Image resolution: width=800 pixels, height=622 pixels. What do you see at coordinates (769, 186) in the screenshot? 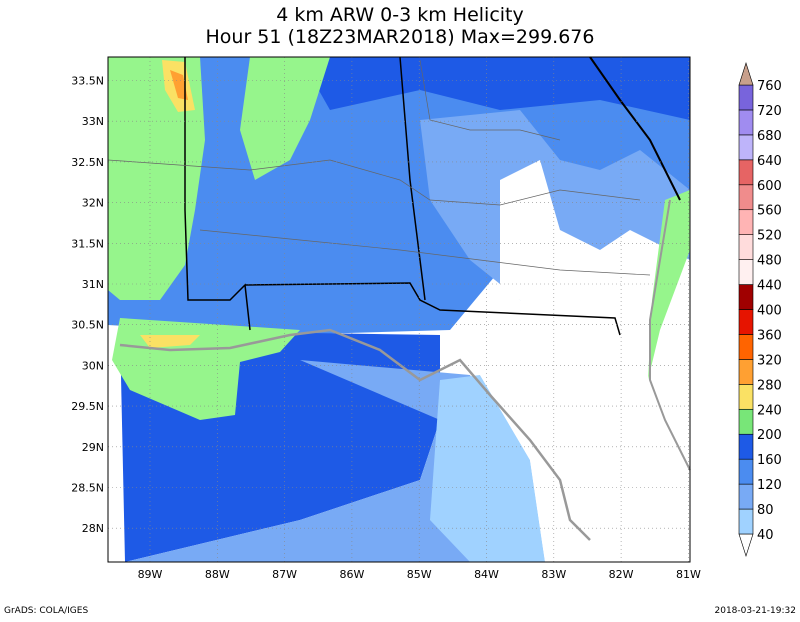
I see `colorbar-label: 600` at bounding box center [769, 186].